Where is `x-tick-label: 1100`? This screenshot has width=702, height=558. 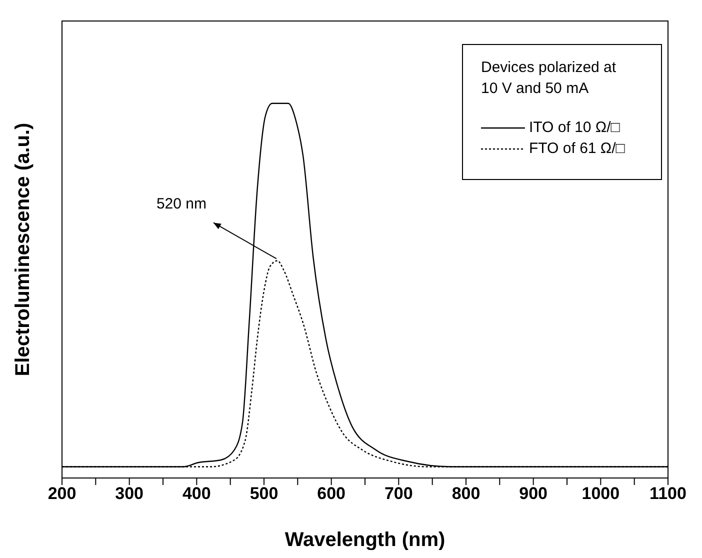 x-tick-label: 1100 is located at coordinates (668, 494).